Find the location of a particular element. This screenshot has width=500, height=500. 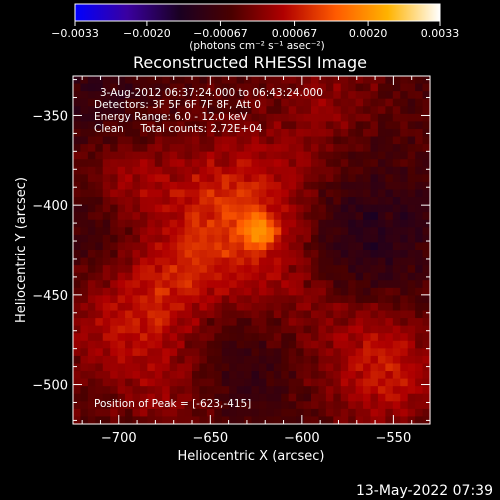

y-axis-label: Heliocentric Y (arcsec) is located at coordinates (21, 250).